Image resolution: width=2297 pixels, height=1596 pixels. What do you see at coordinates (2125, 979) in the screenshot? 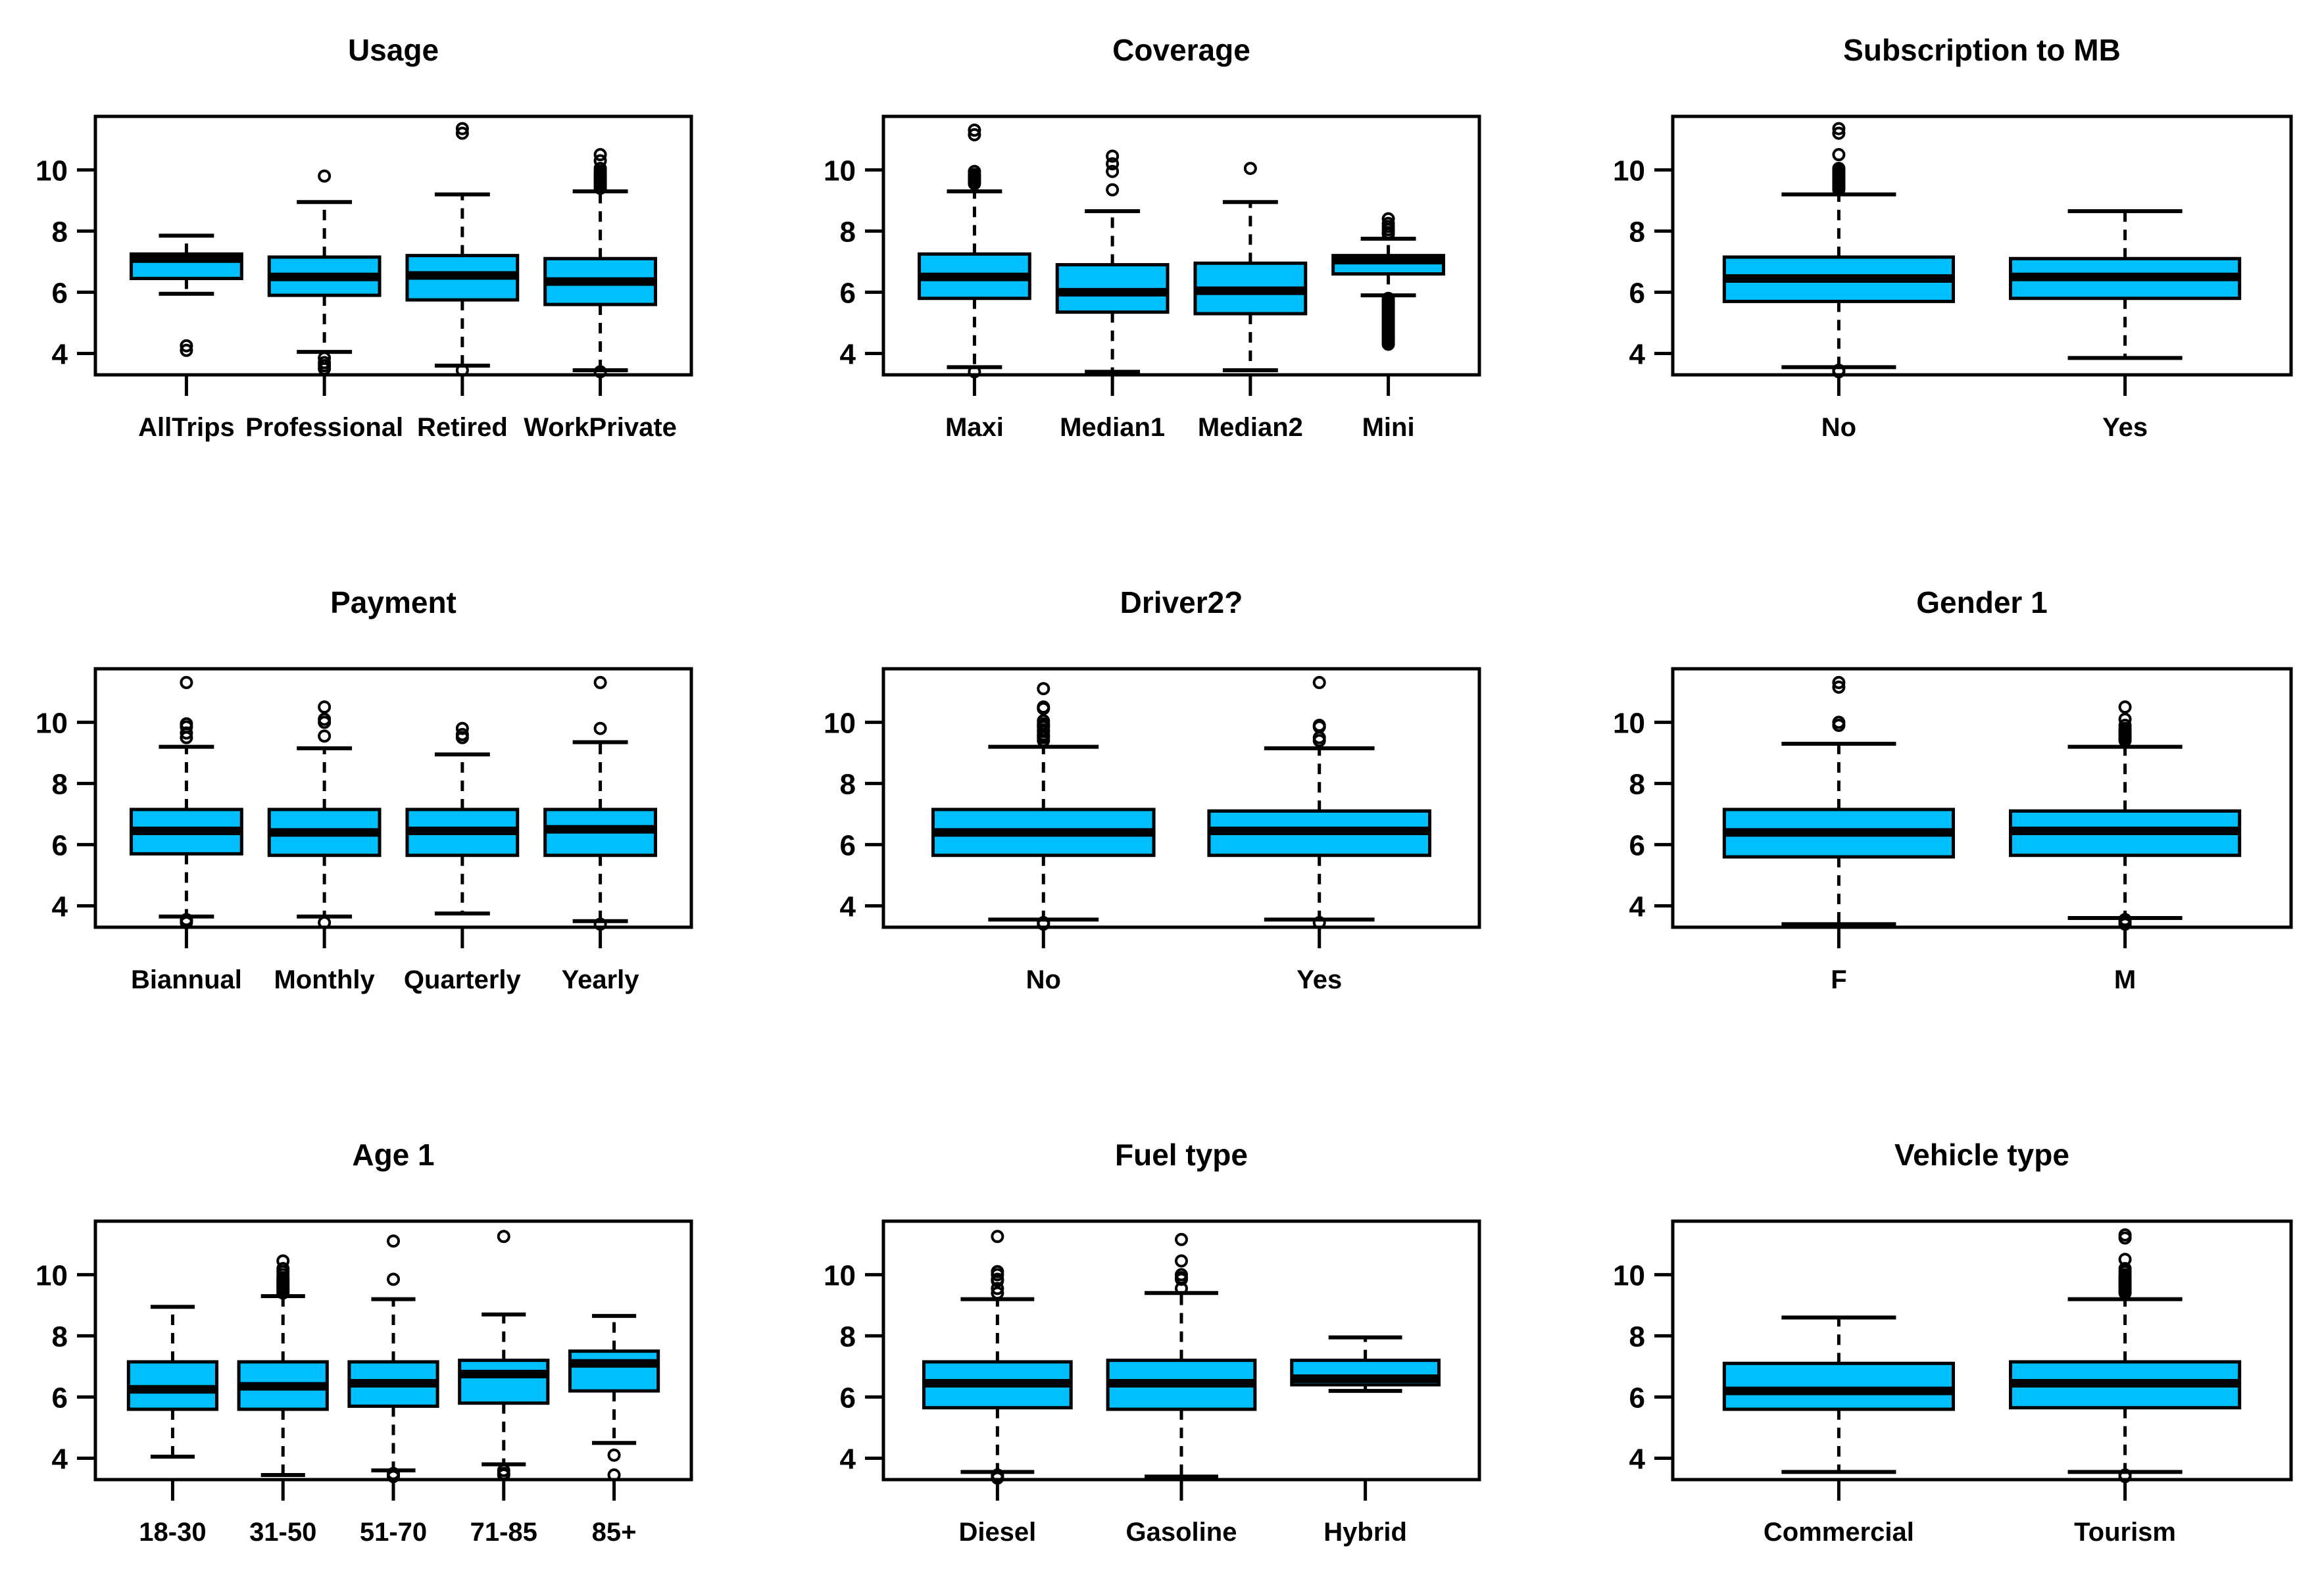
I see `category-label: M` at bounding box center [2125, 979].